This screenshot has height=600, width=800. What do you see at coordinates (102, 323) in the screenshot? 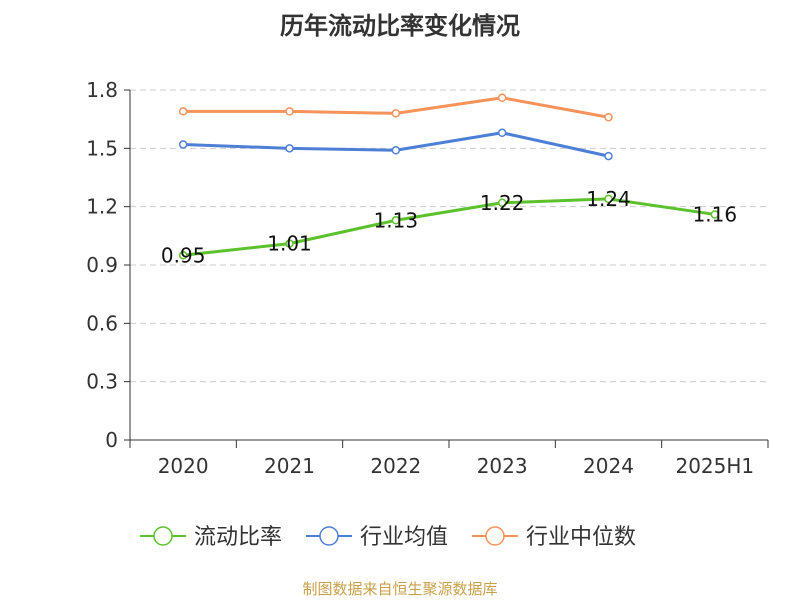
I see `y-tick-label: 0.6` at bounding box center [102, 323].